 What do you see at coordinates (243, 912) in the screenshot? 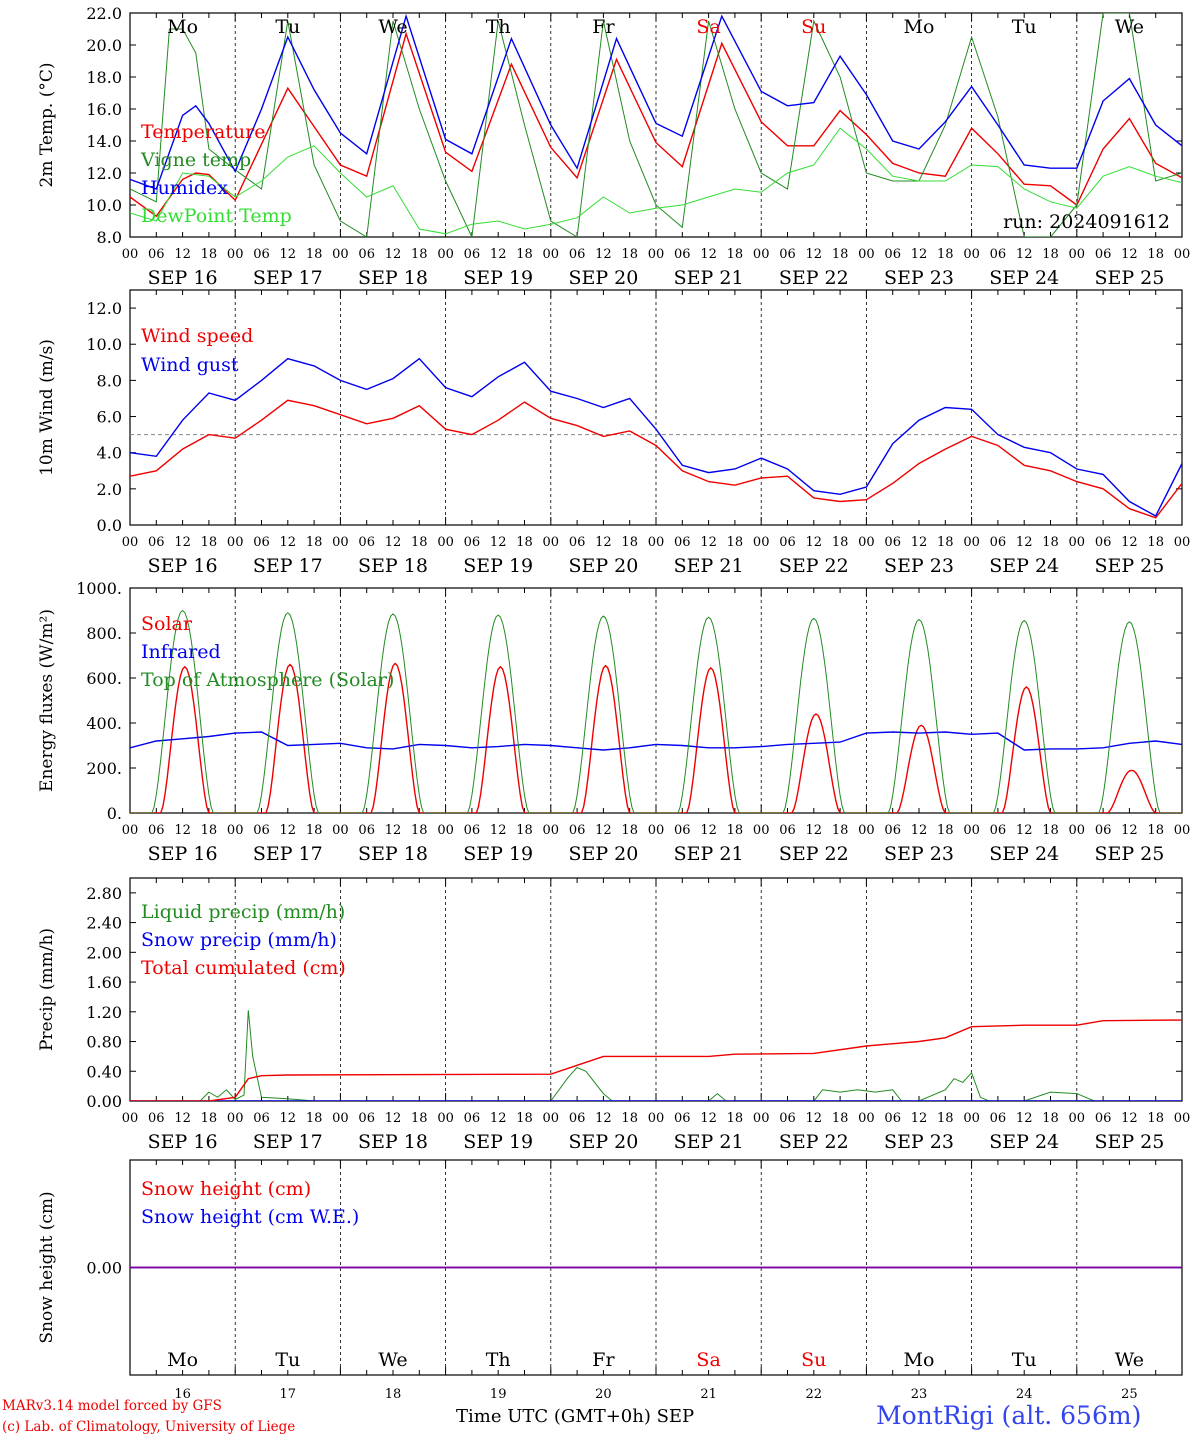
I see `legend-entry: Liquid precip (mm/h)` at bounding box center [243, 912].